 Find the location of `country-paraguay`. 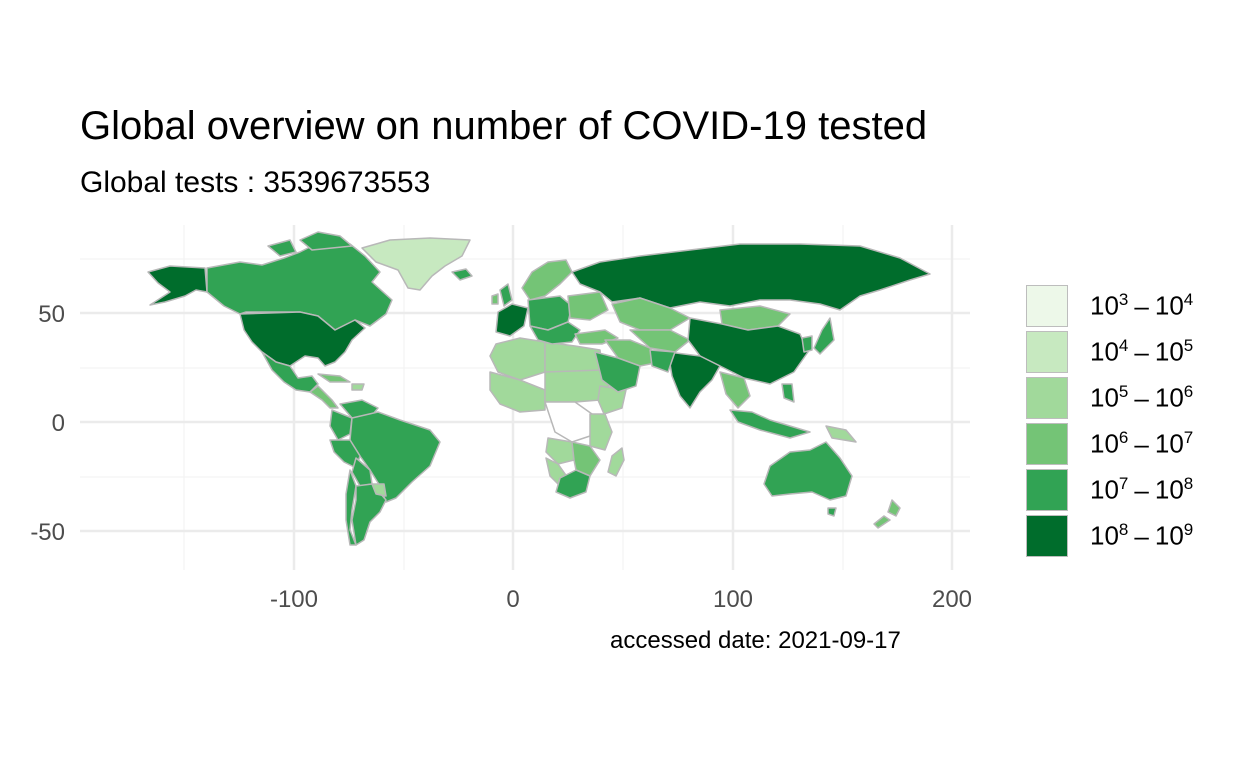

country-paraguay is located at coordinates (379, 490).